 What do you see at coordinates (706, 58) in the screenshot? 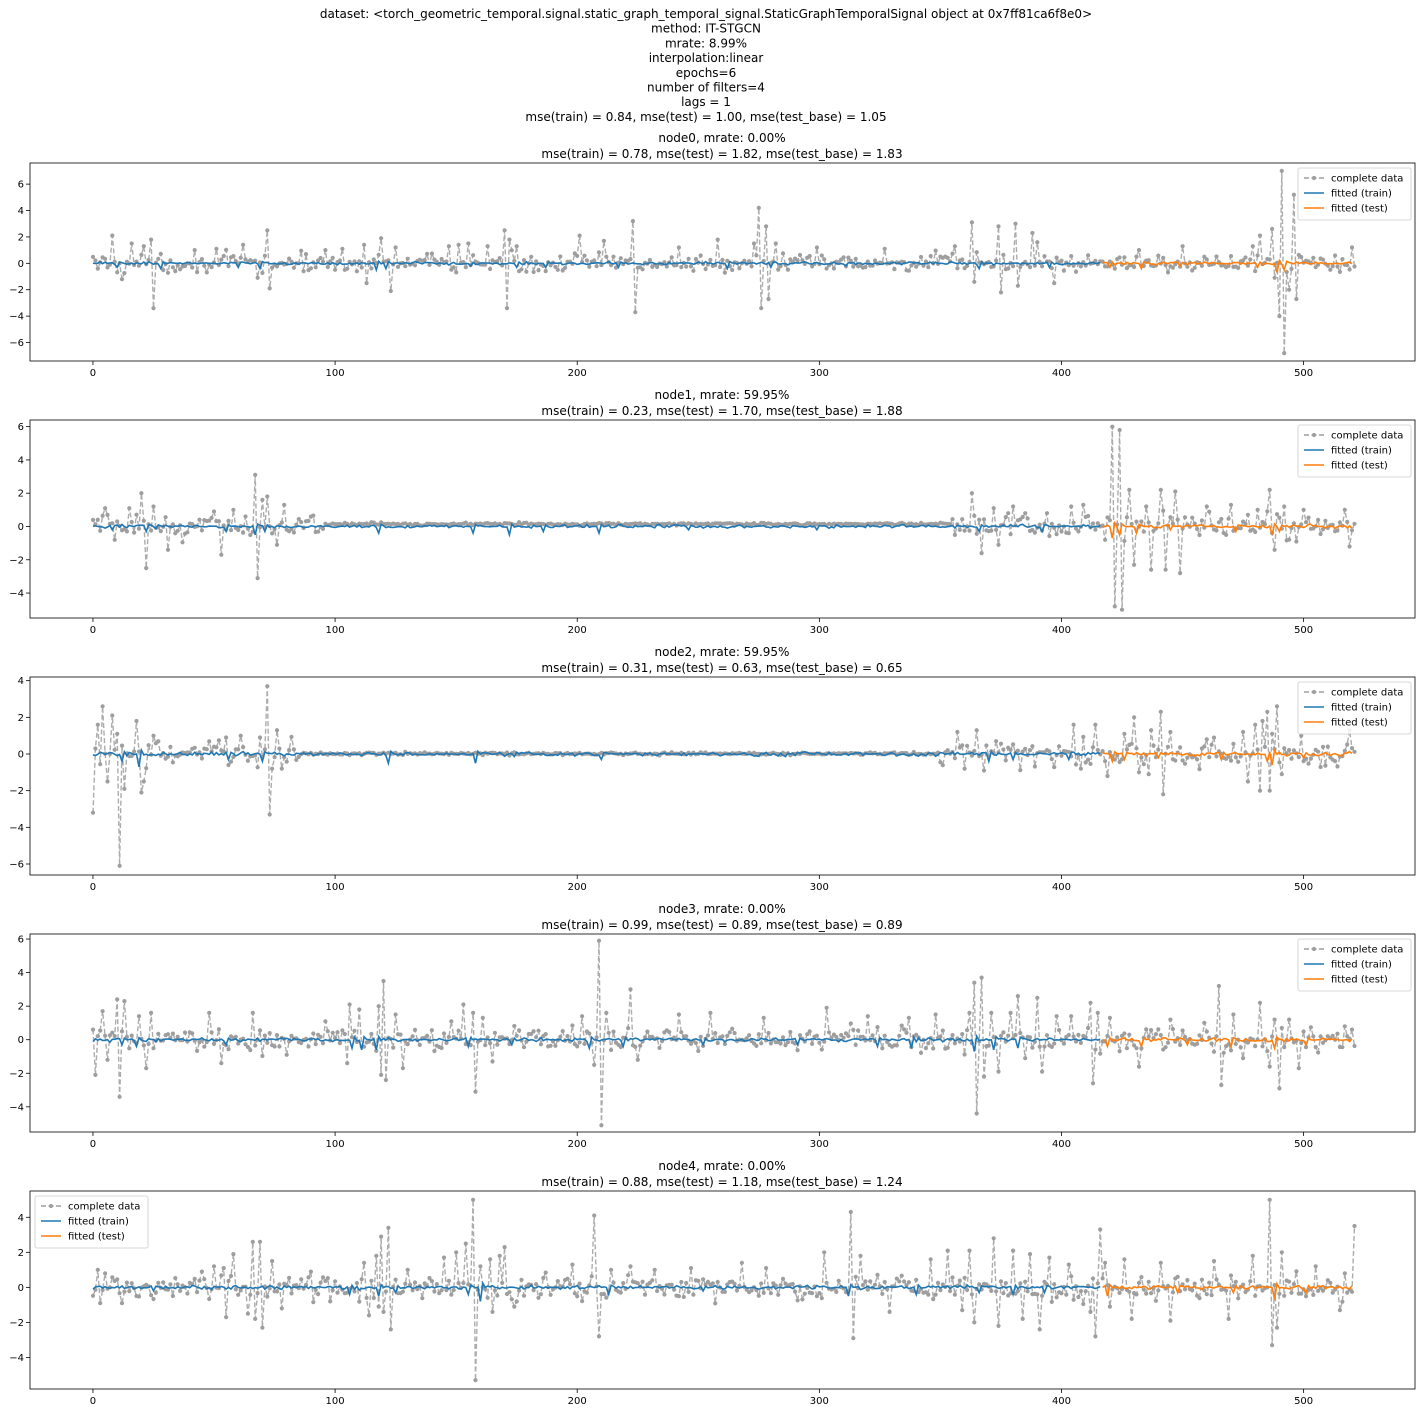
I see `suptitle-line-3: interpolation:linear` at bounding box center [706, 58].